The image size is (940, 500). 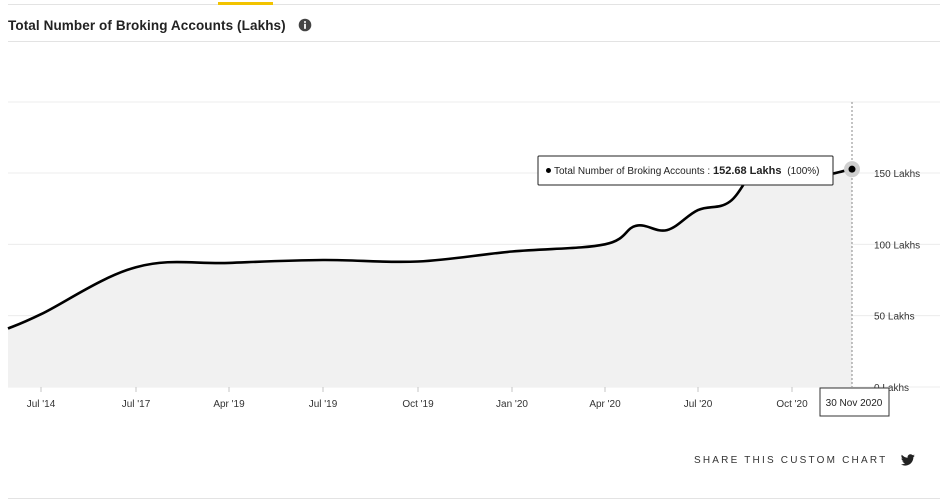 I want to click on tooltip-box, so click(x=685, y=170).